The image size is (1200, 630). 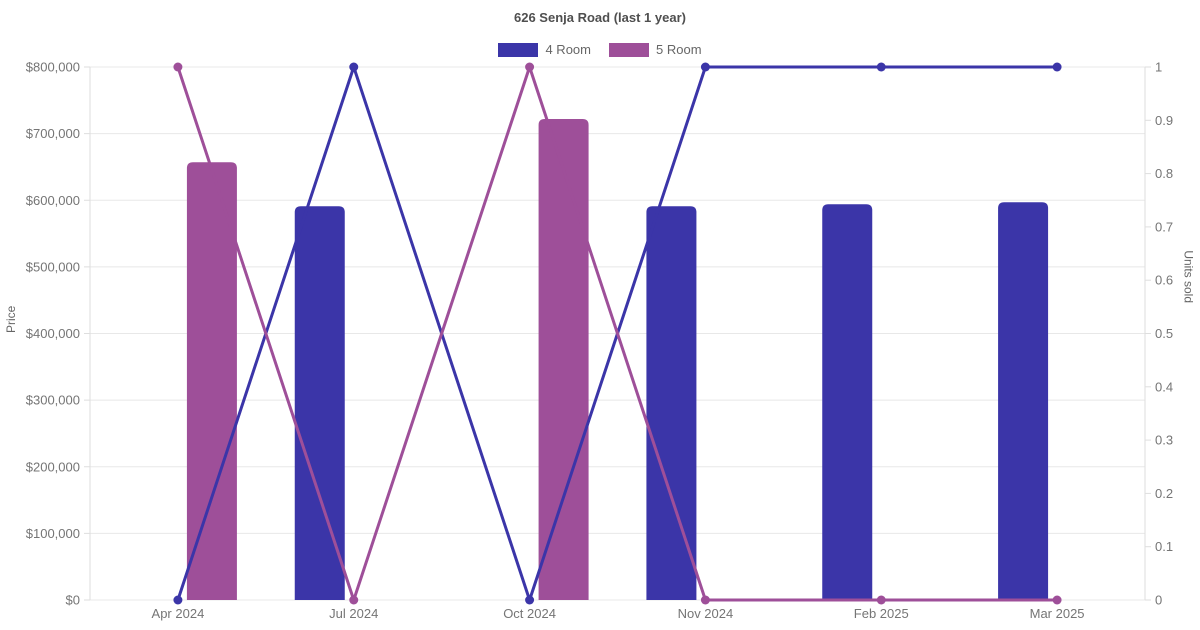 I want to click on legend-item-4-room: 4 Room, so click(x=544, y=49).